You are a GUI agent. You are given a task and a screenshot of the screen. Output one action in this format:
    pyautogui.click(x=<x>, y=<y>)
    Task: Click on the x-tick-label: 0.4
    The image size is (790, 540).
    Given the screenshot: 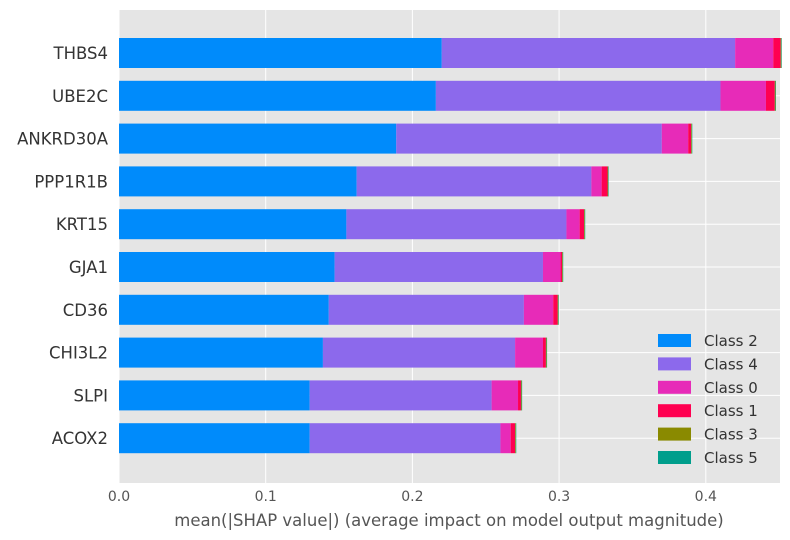 What is the action you would take?
    pyautogui.click(x=706, y=497)
    